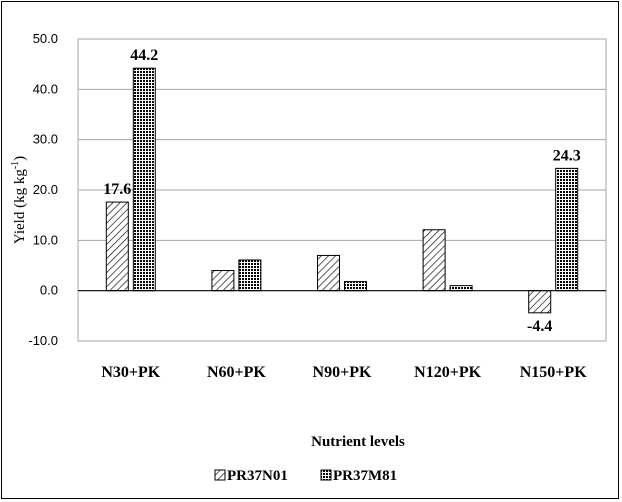 The width and height of the screenshot is (622, 502). Describe the element at coordinates (567, 229) in the screenshot. I see `bar-pr37m81-n150-pk` at that location.